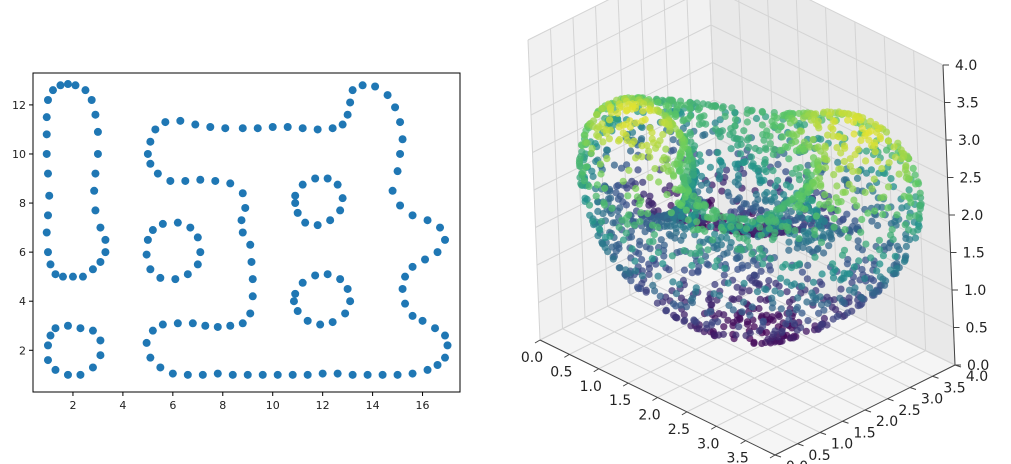 This screenshot has width=1011, height=464. What do you see at coordinates (646, 142) in the screenshot?
I see `grid-line` at bounding box center [646, 142].